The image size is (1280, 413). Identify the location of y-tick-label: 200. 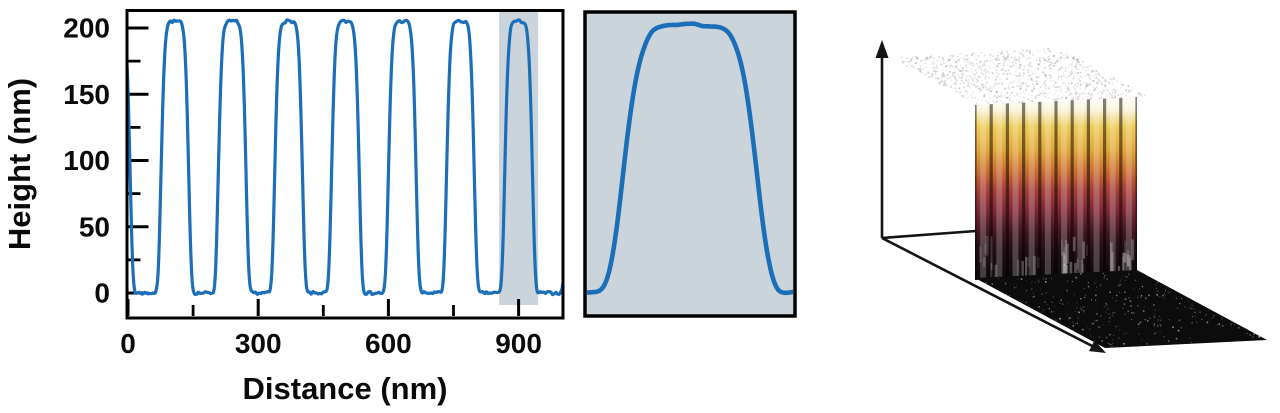
(86, 28).